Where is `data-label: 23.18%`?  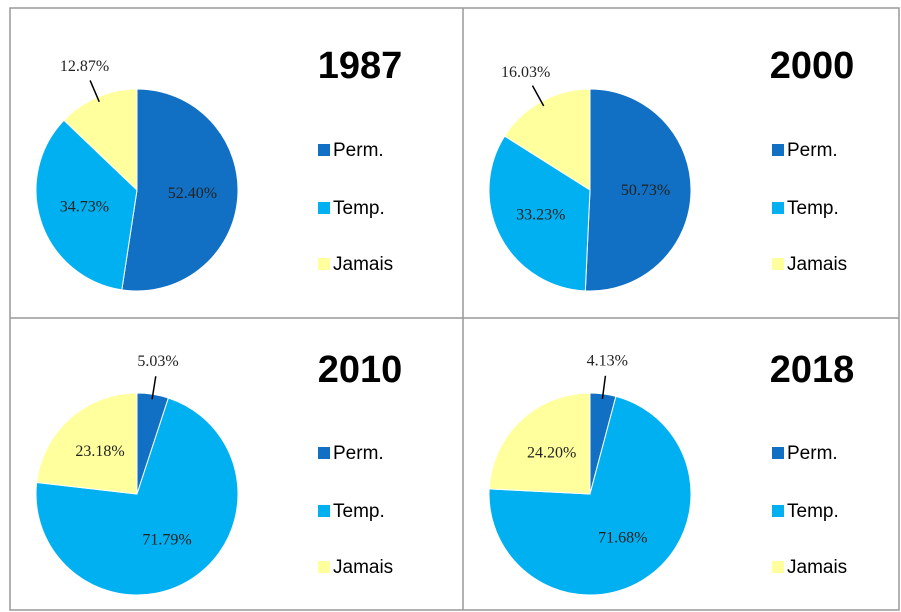 data-label: 23.18% is located at coordinates (99, 451).